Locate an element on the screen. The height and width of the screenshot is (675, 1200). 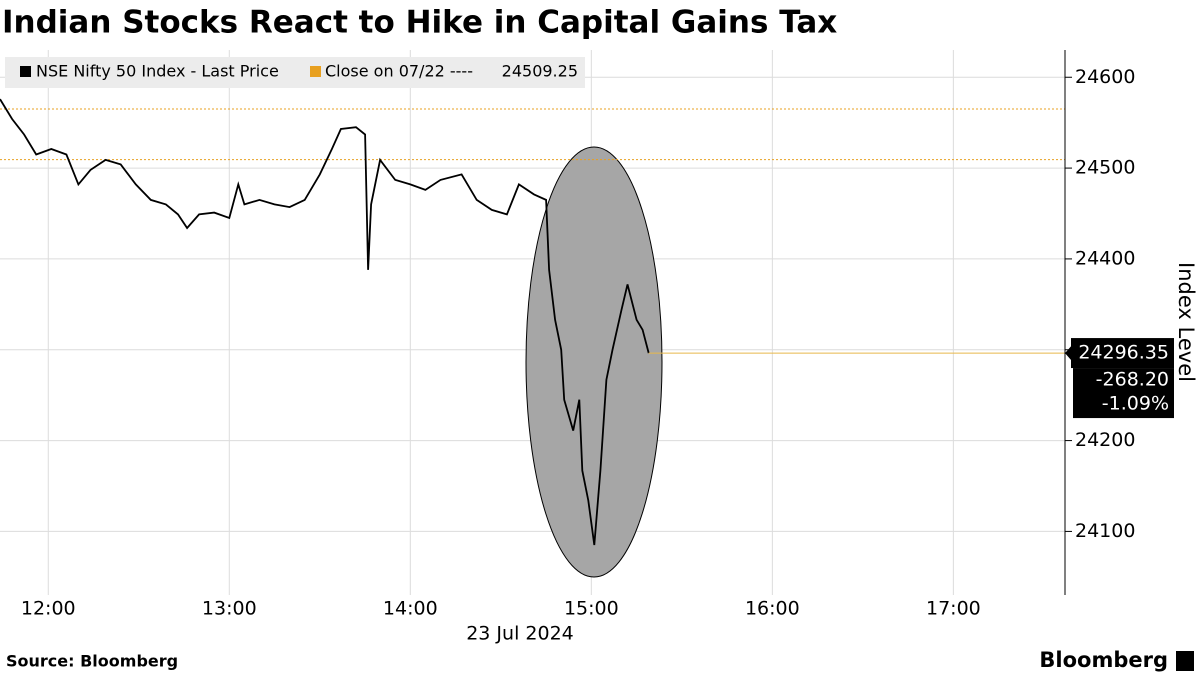
y-tick-label: 24400 is located at coordinates (1105, 258).